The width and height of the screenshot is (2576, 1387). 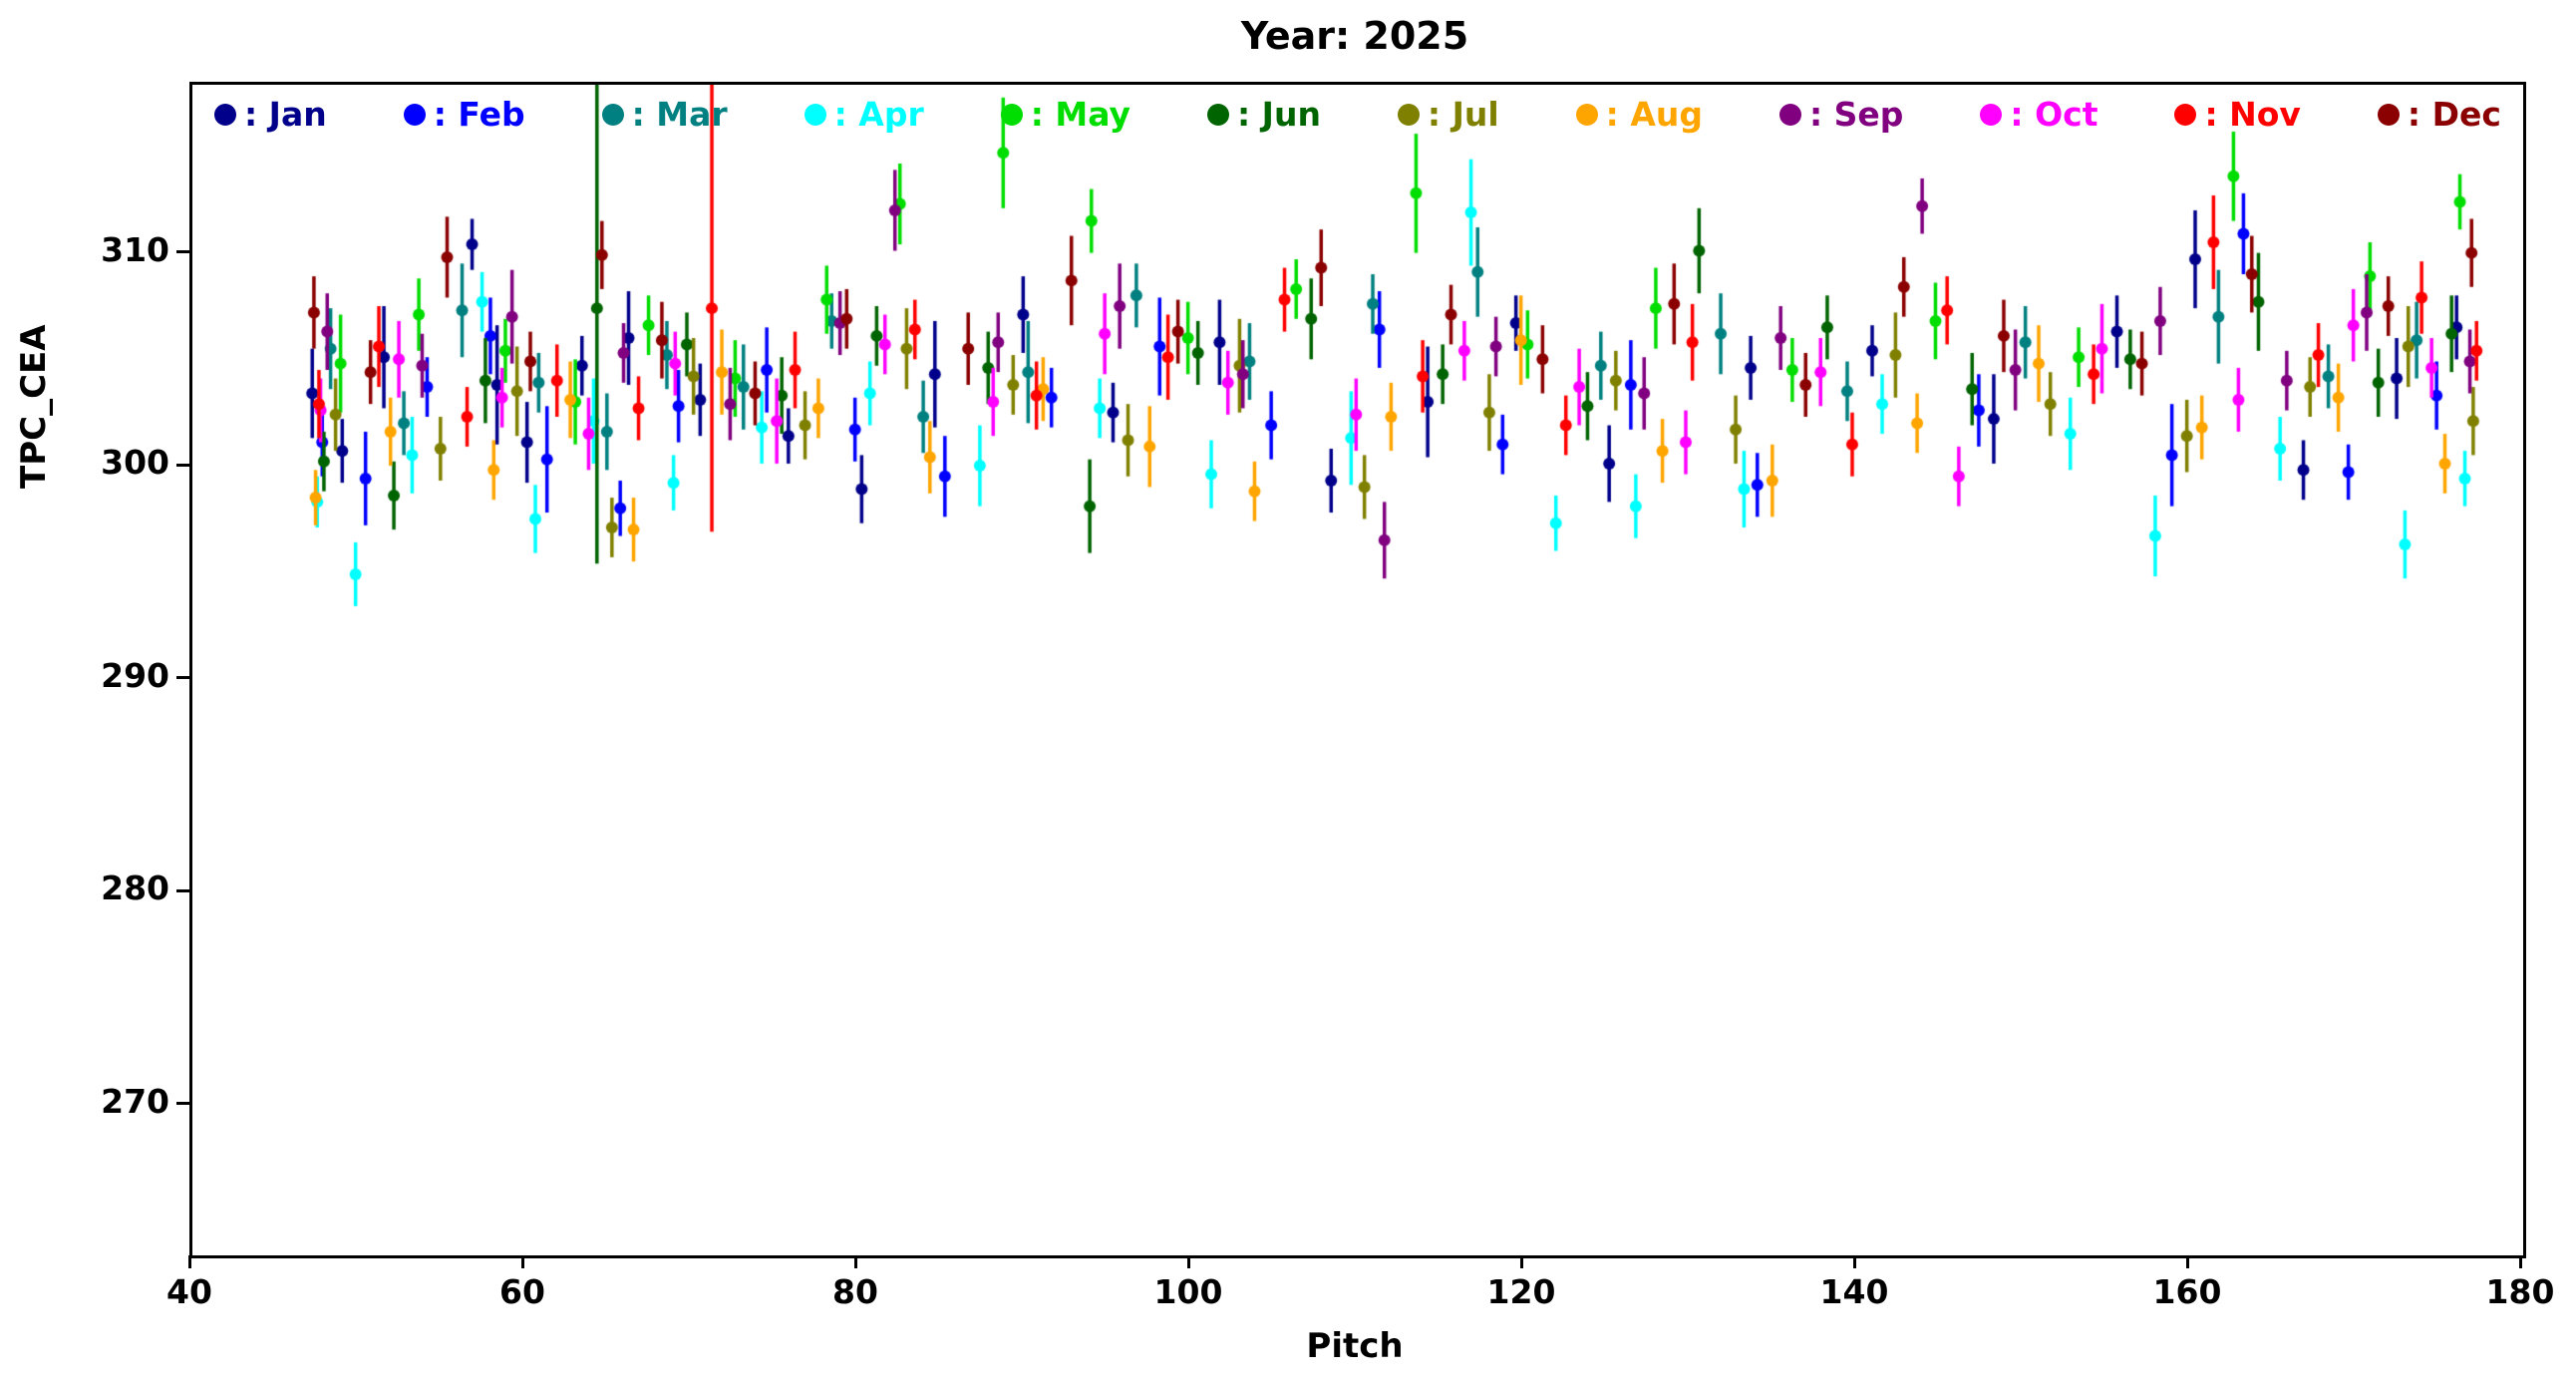 What do you see at coordinates (135, 675) in the screenshot?
I see `y-tick-label: 290` at bounding box center [135, 675].